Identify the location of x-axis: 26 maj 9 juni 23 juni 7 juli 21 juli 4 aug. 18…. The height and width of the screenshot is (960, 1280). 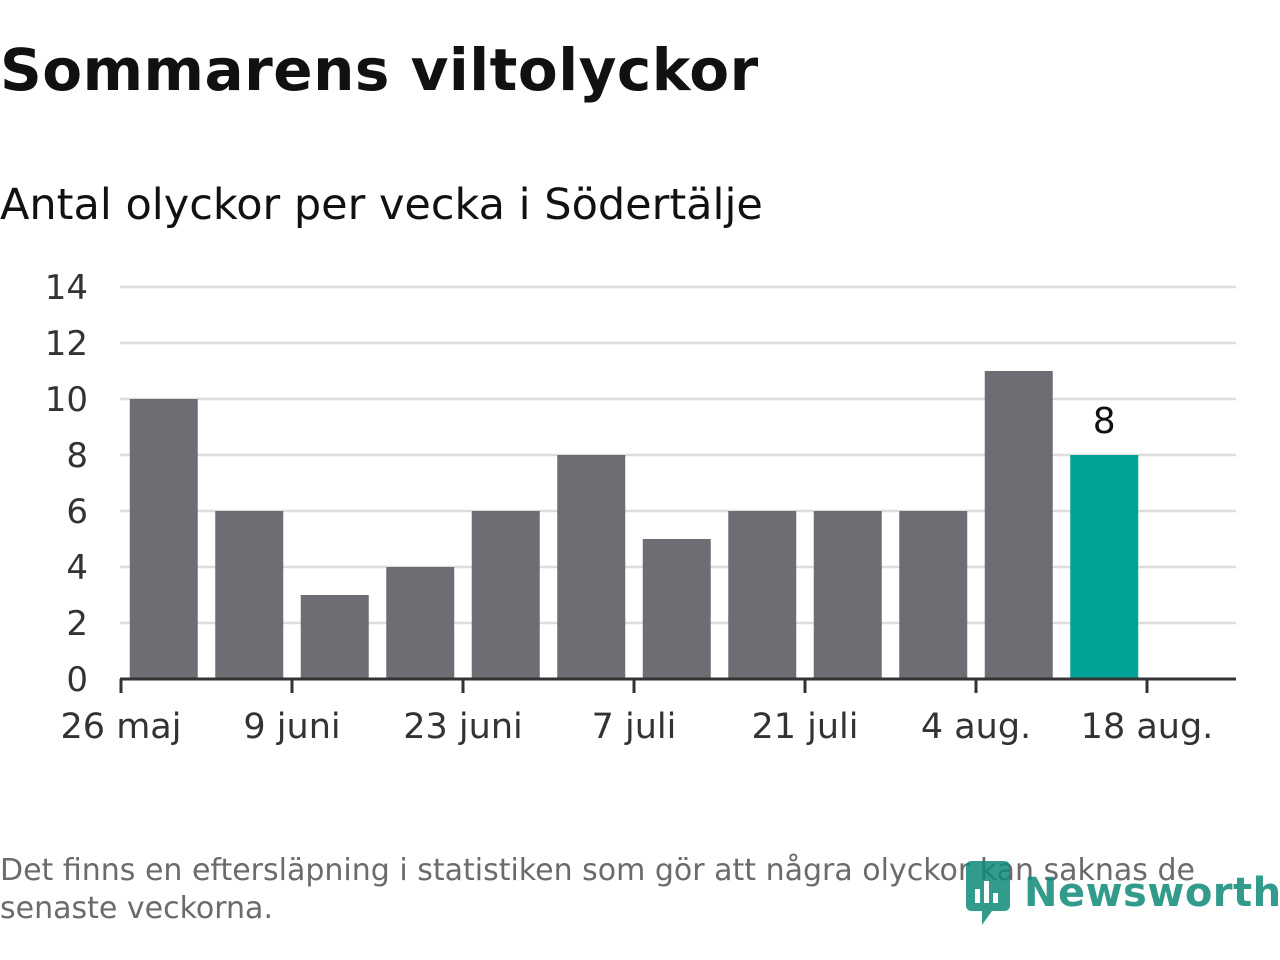
(648, 712).